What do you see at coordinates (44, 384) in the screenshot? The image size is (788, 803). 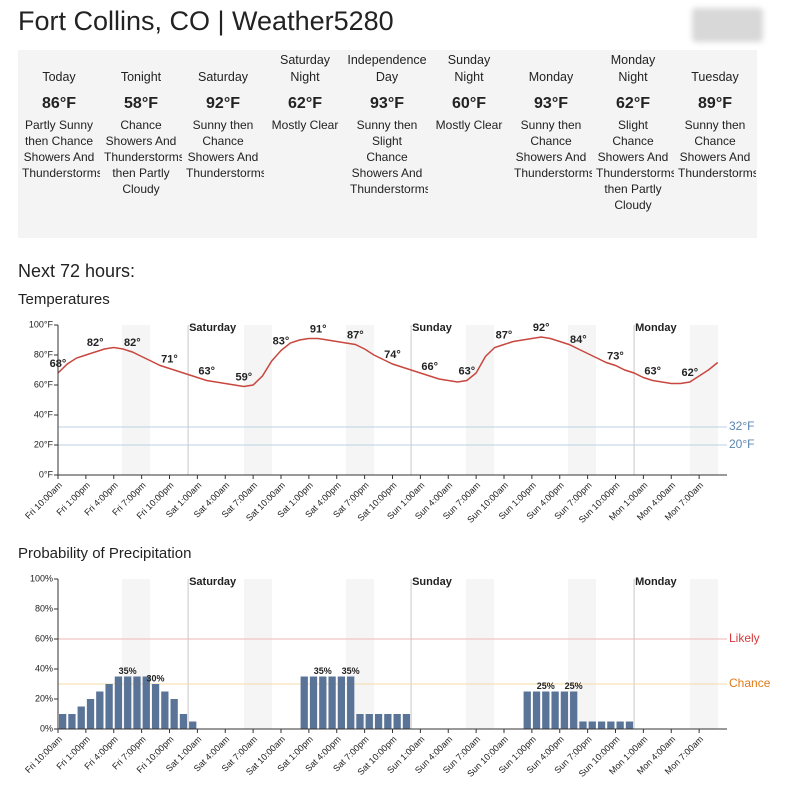 I see `y-tick-label: 60°F` at bounding box center [44, 384].